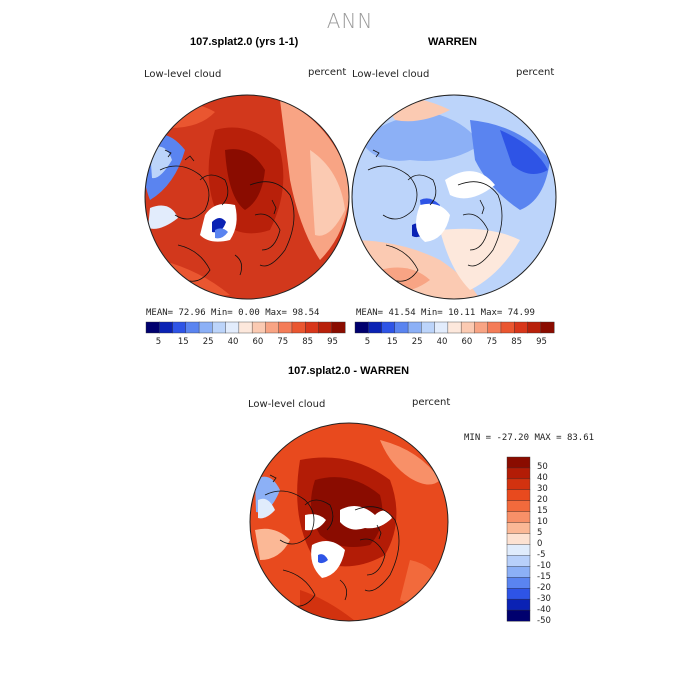 This screenshot has width=700, height=700. I want to click on right-mean-label: MEAN=, so click(370, 313).